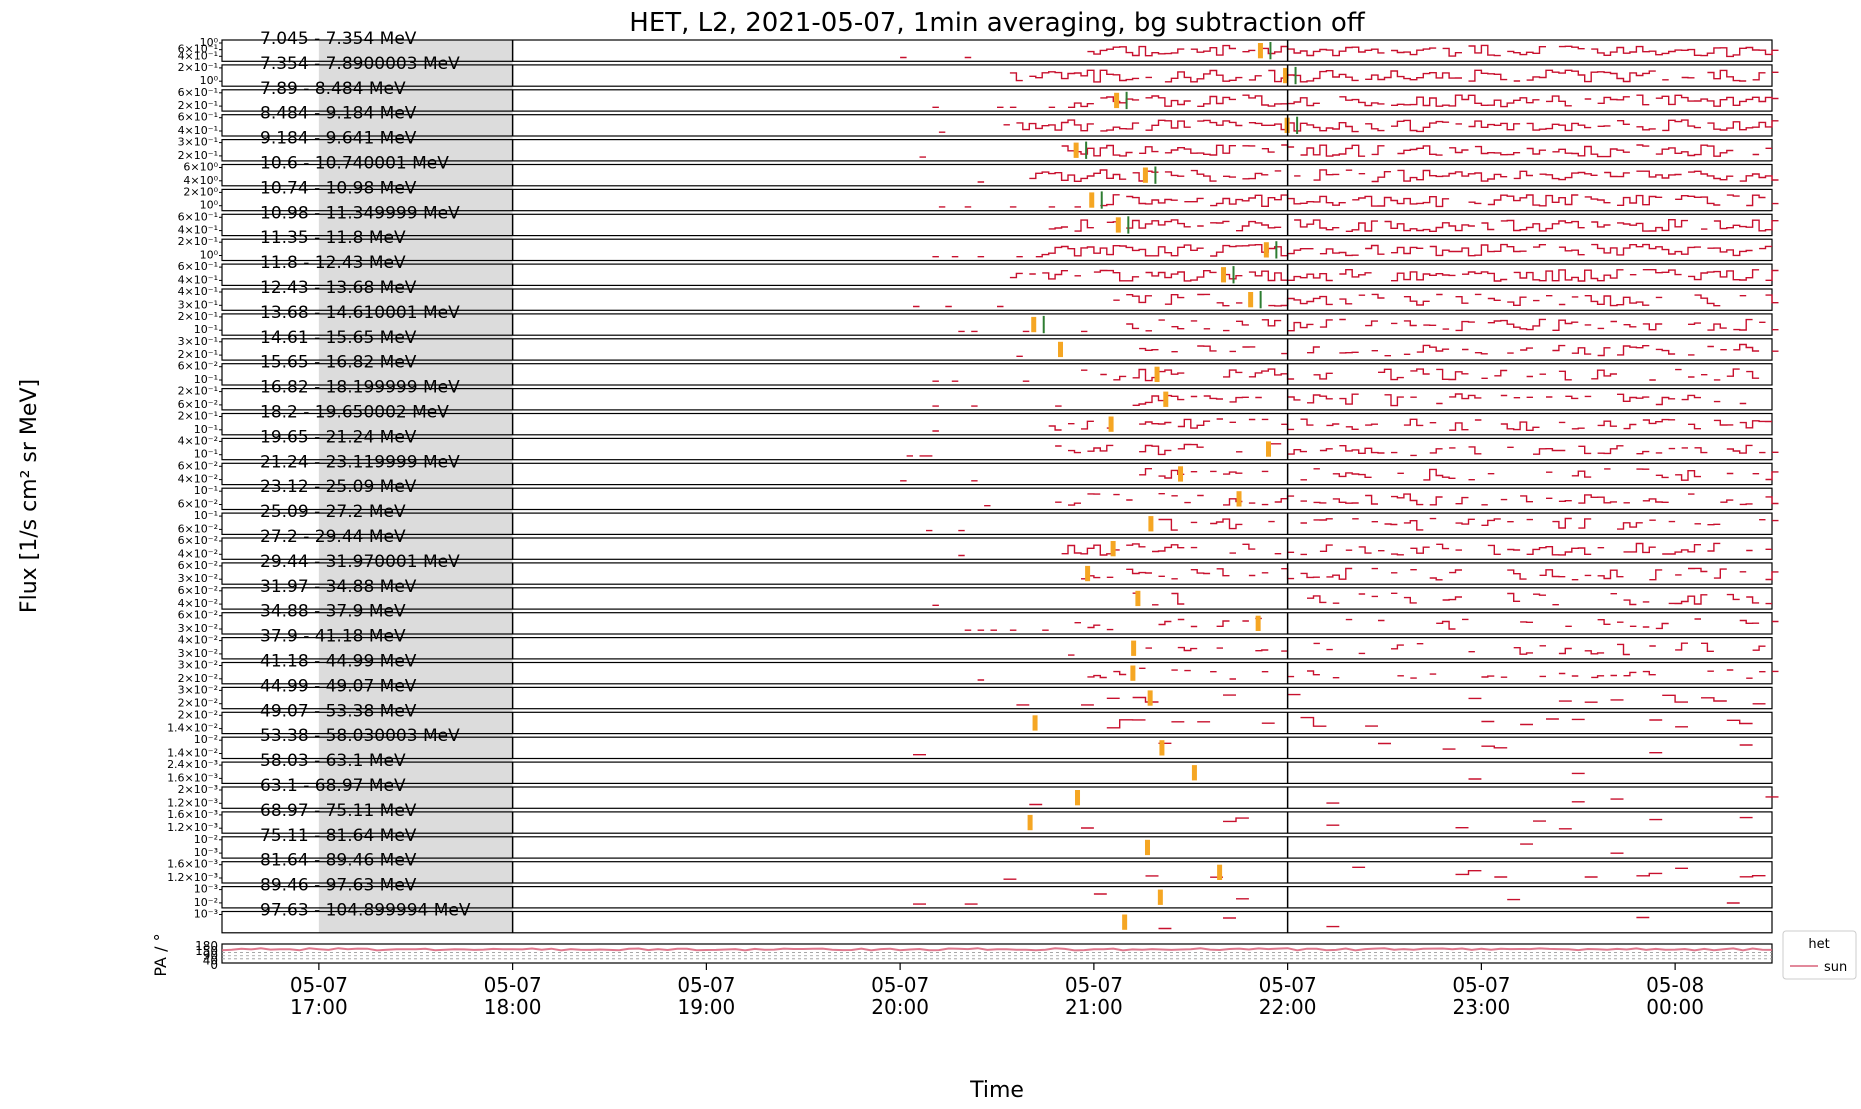 The width and height of the screenshot is (1861, 1109). I want to click on channel-label: 19.65 - 21.24 MeV, so click(338, 437).